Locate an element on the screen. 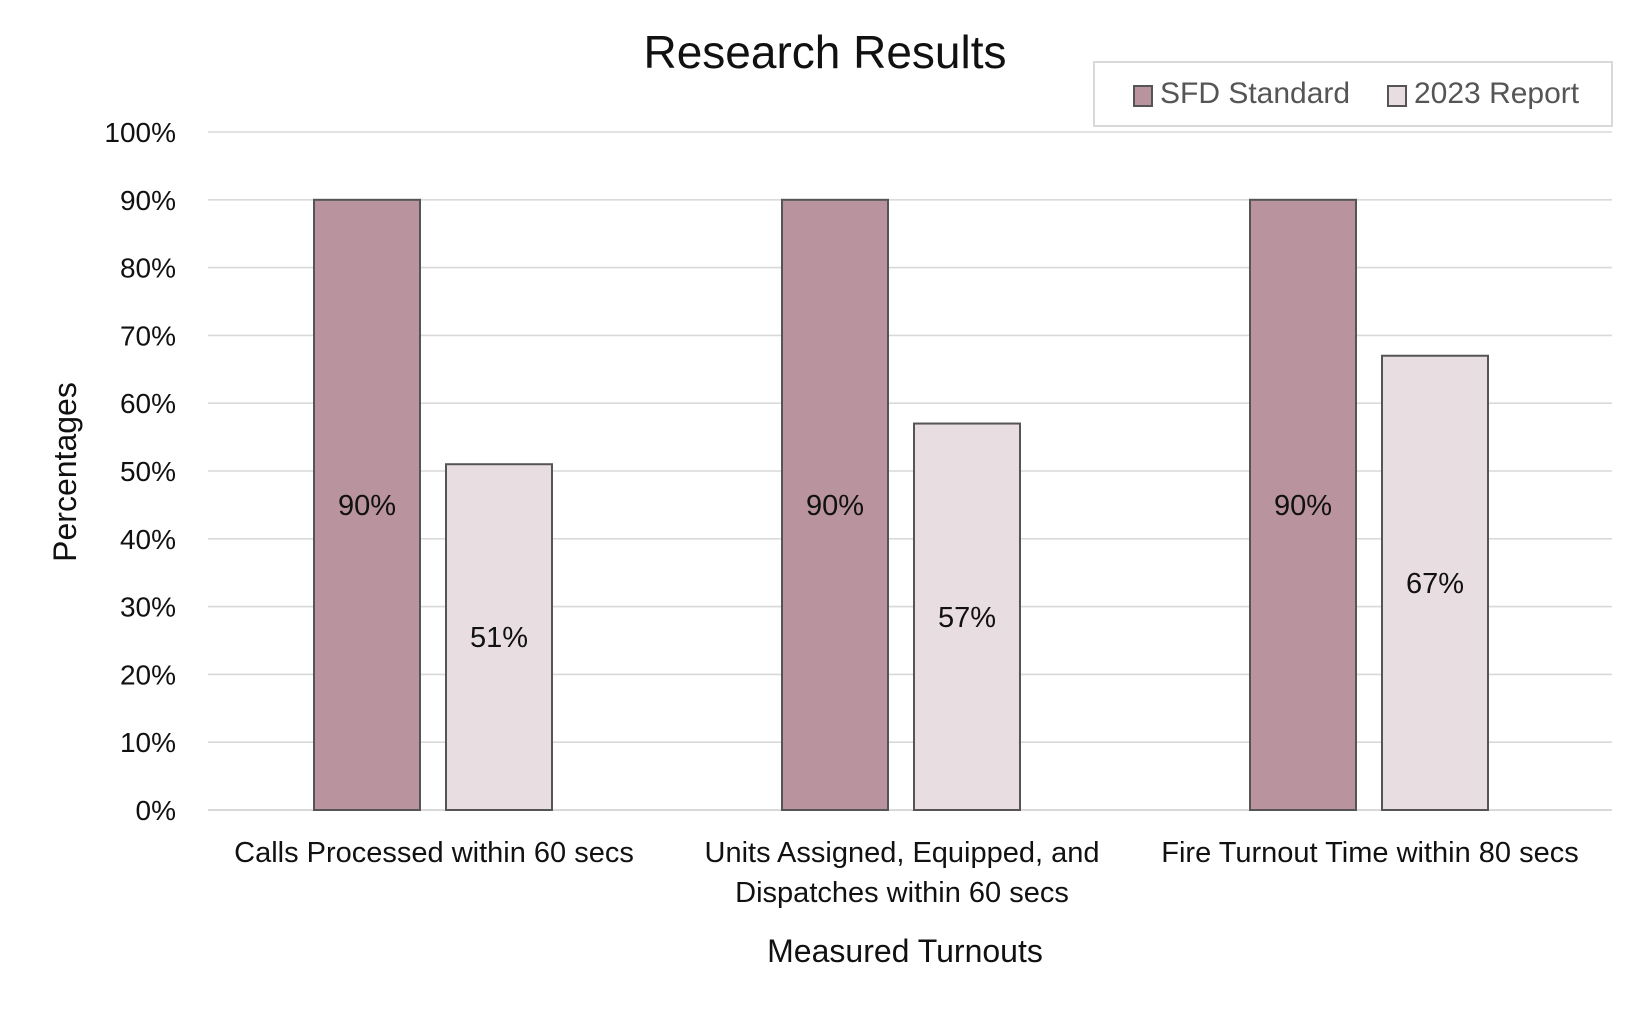  y-tick-label: 20% is located at coordinates (148, 674).